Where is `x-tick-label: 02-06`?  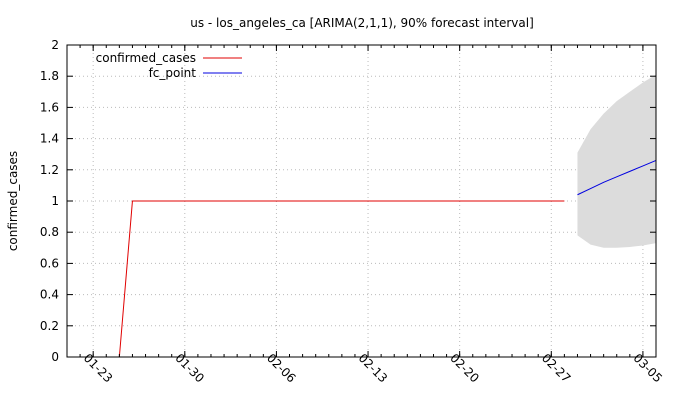 x-tick-label: 02-06 is located at coordinates (281, 368).